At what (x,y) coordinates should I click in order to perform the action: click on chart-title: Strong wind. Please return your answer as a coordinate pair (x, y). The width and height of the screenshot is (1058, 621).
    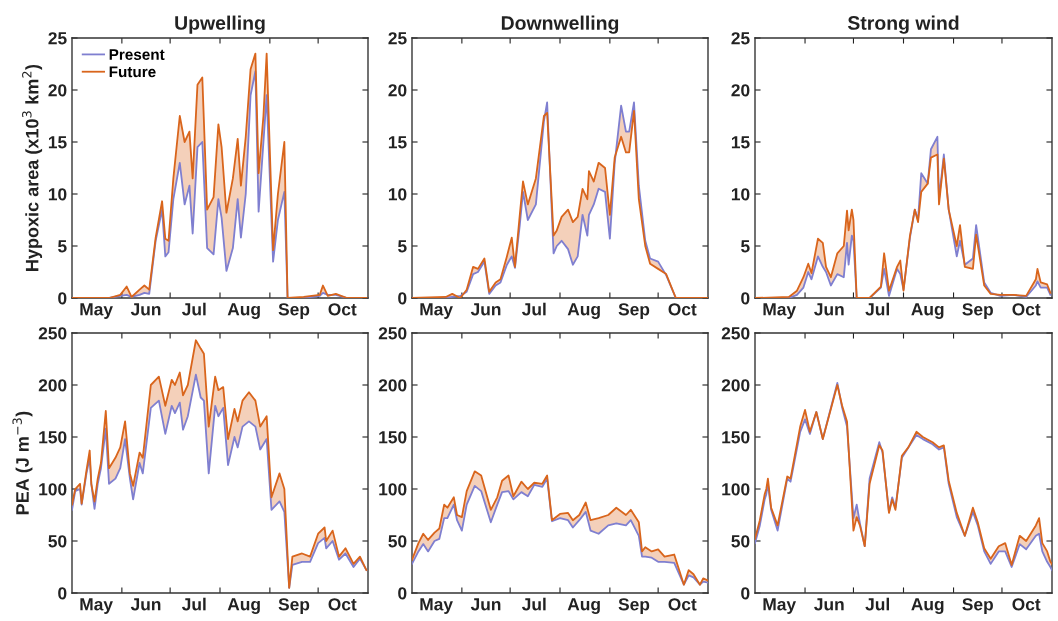
    Looking at the image, I should click on (903, 24).